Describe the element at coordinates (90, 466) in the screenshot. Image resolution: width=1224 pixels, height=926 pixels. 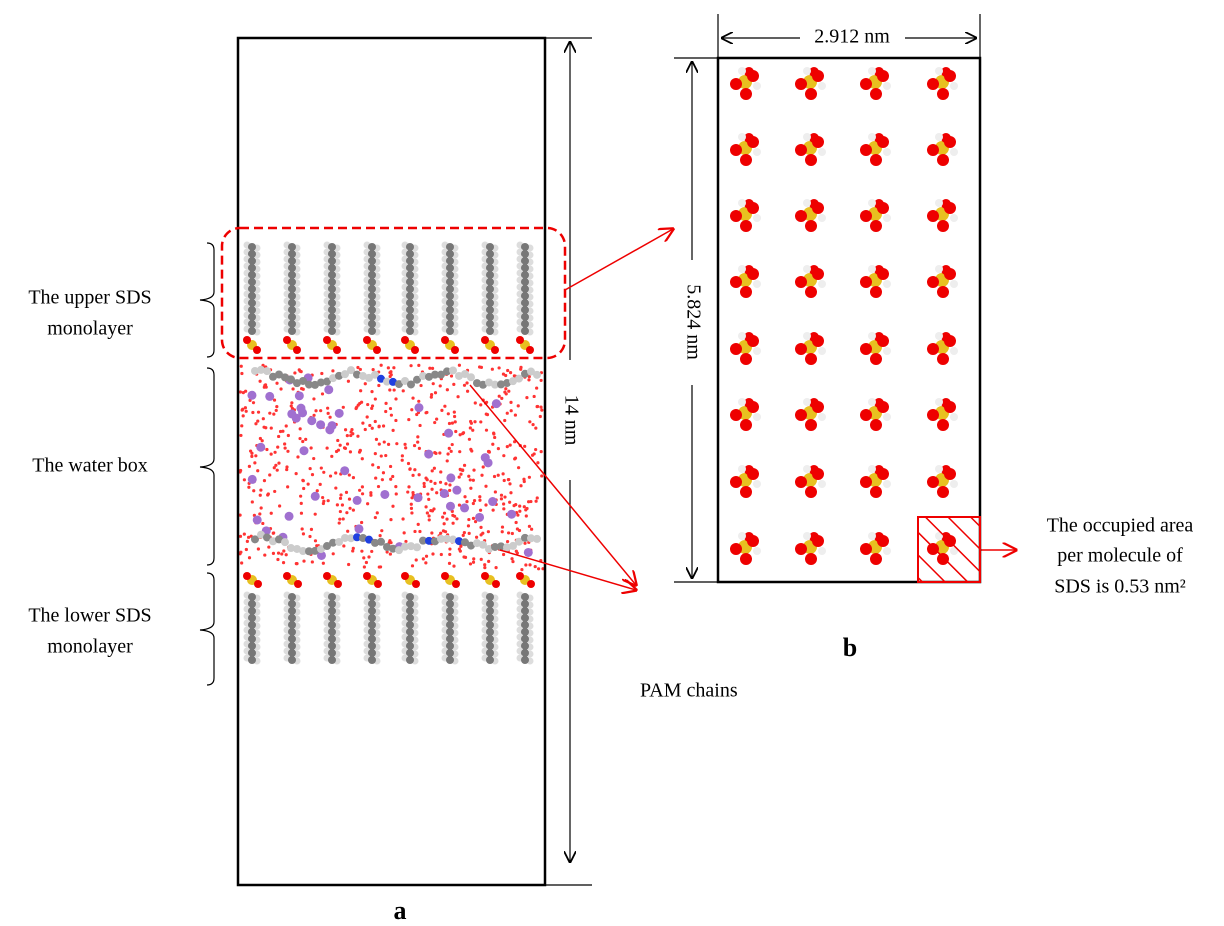
I see `water-label: The water box` at that location.